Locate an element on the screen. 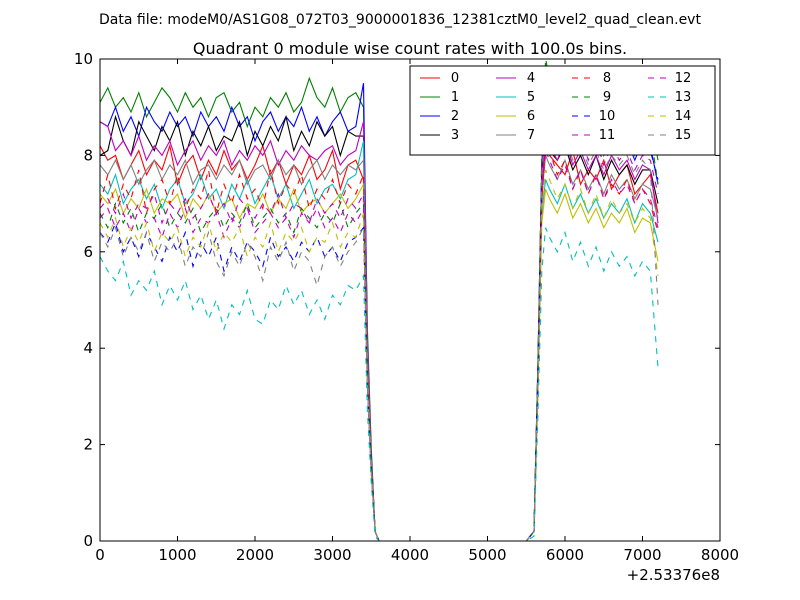  y-tick-label: 8 is located at coordinates (88, 155).